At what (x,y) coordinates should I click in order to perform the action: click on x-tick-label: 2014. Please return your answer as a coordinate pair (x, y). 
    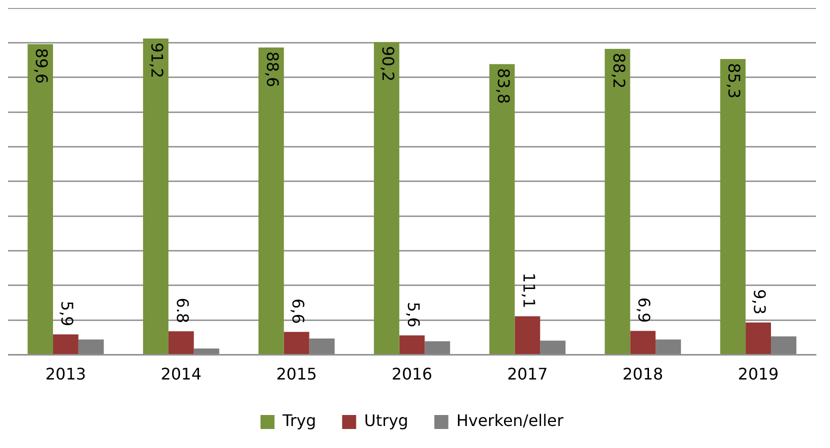
    Looking at the image, I should click on (181, 374).